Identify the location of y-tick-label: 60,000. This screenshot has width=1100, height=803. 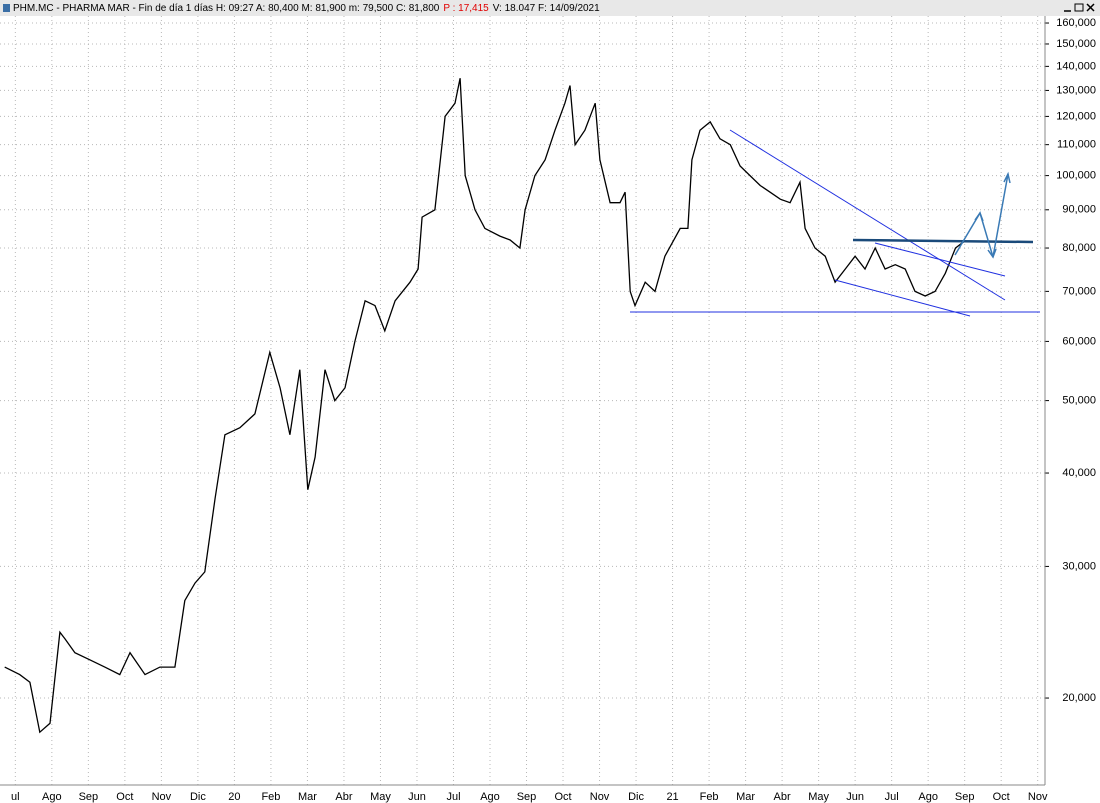
(1079, 341).